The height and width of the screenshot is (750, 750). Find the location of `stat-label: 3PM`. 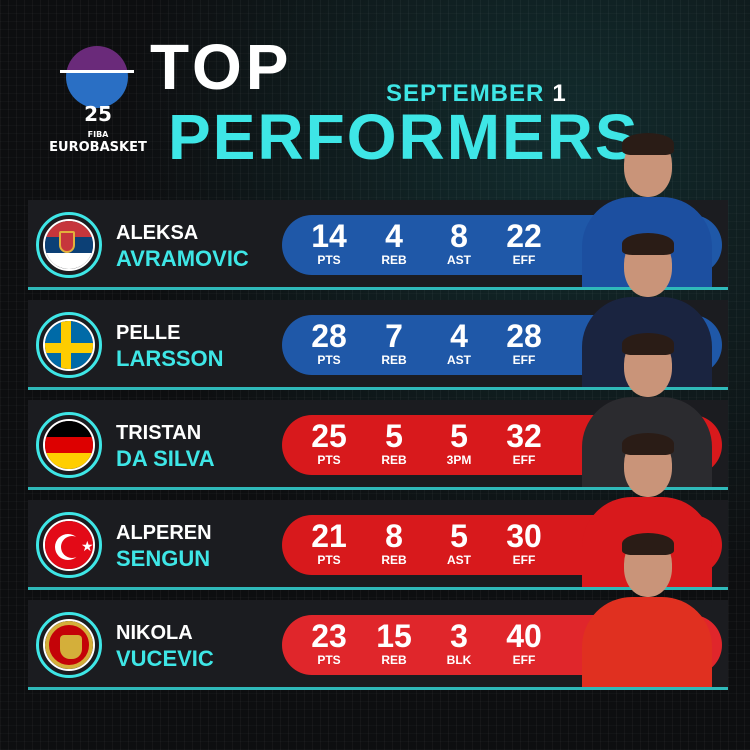

stat-label: 3PM is located at coordinates (459, 460).